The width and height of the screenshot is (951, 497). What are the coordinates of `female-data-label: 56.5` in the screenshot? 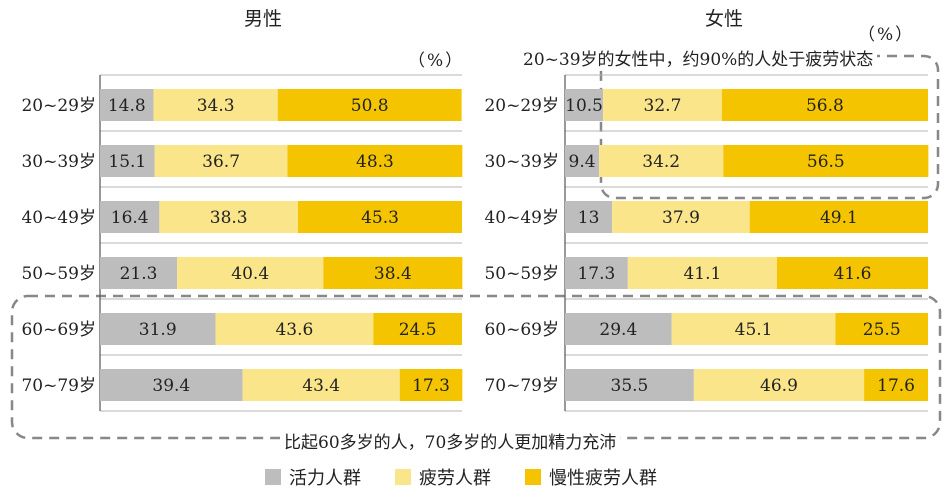 It's located at (826, 162).